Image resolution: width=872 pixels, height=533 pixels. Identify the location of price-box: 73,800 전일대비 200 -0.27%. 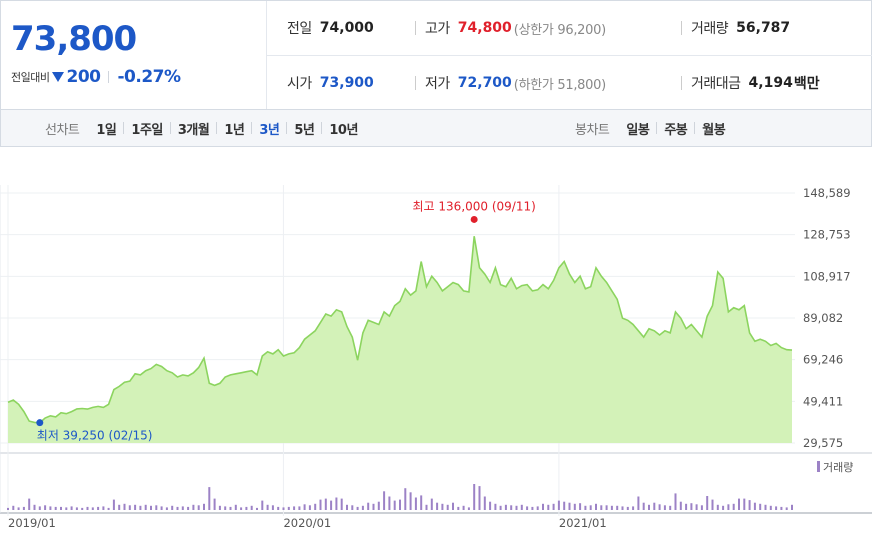
(134, 55).